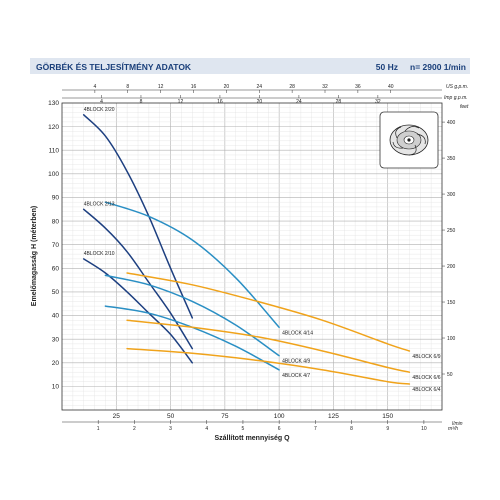 The height and width of the screenshot is (500, 500). I want to click on x-tick-label: 100, so click(279, 416).